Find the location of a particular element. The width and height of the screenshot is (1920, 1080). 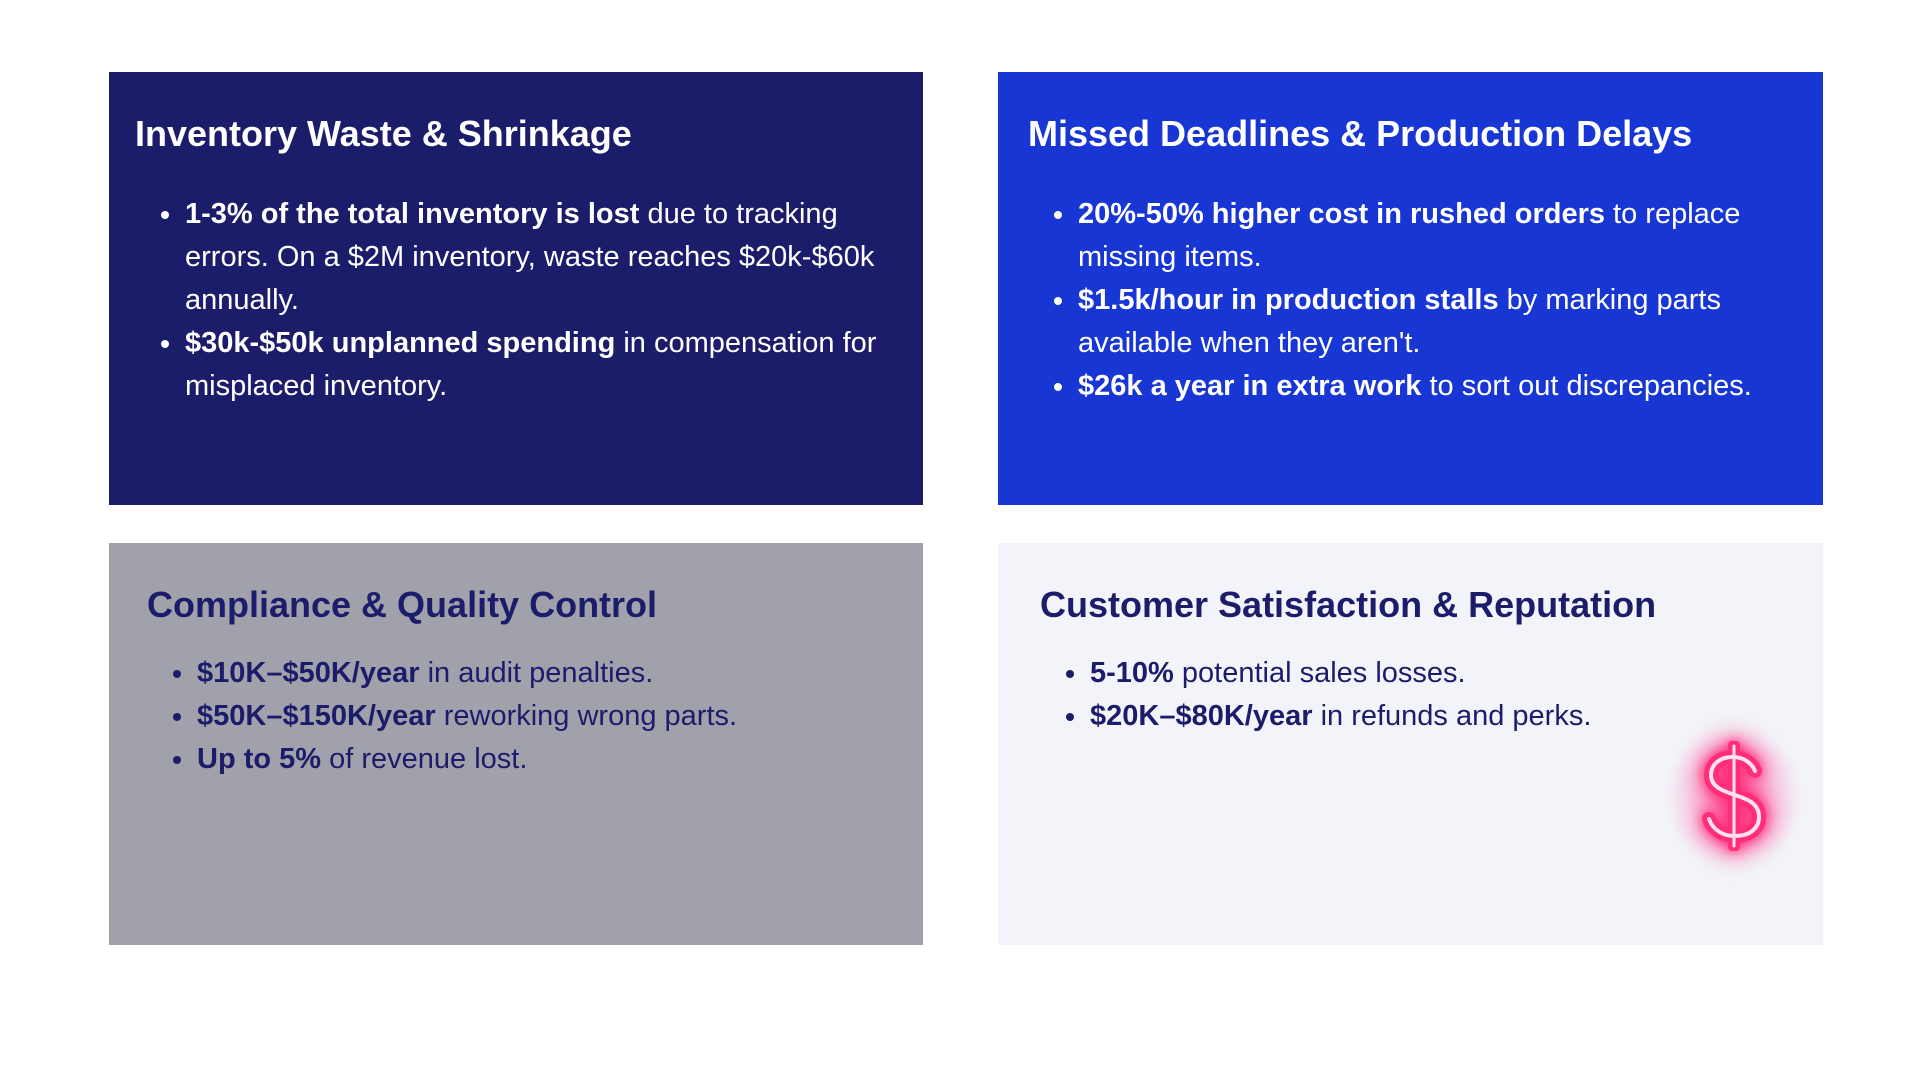

item-highlight: Up to 5% is located at coordinates (259, 759).